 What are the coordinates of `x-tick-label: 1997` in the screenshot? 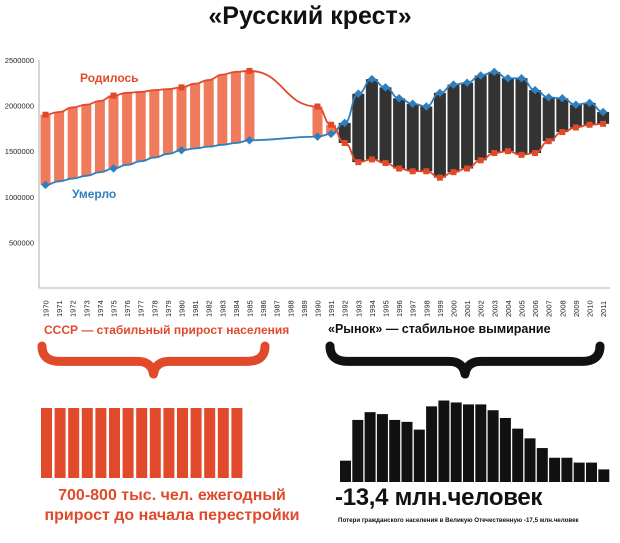 It's located at (413, 308).